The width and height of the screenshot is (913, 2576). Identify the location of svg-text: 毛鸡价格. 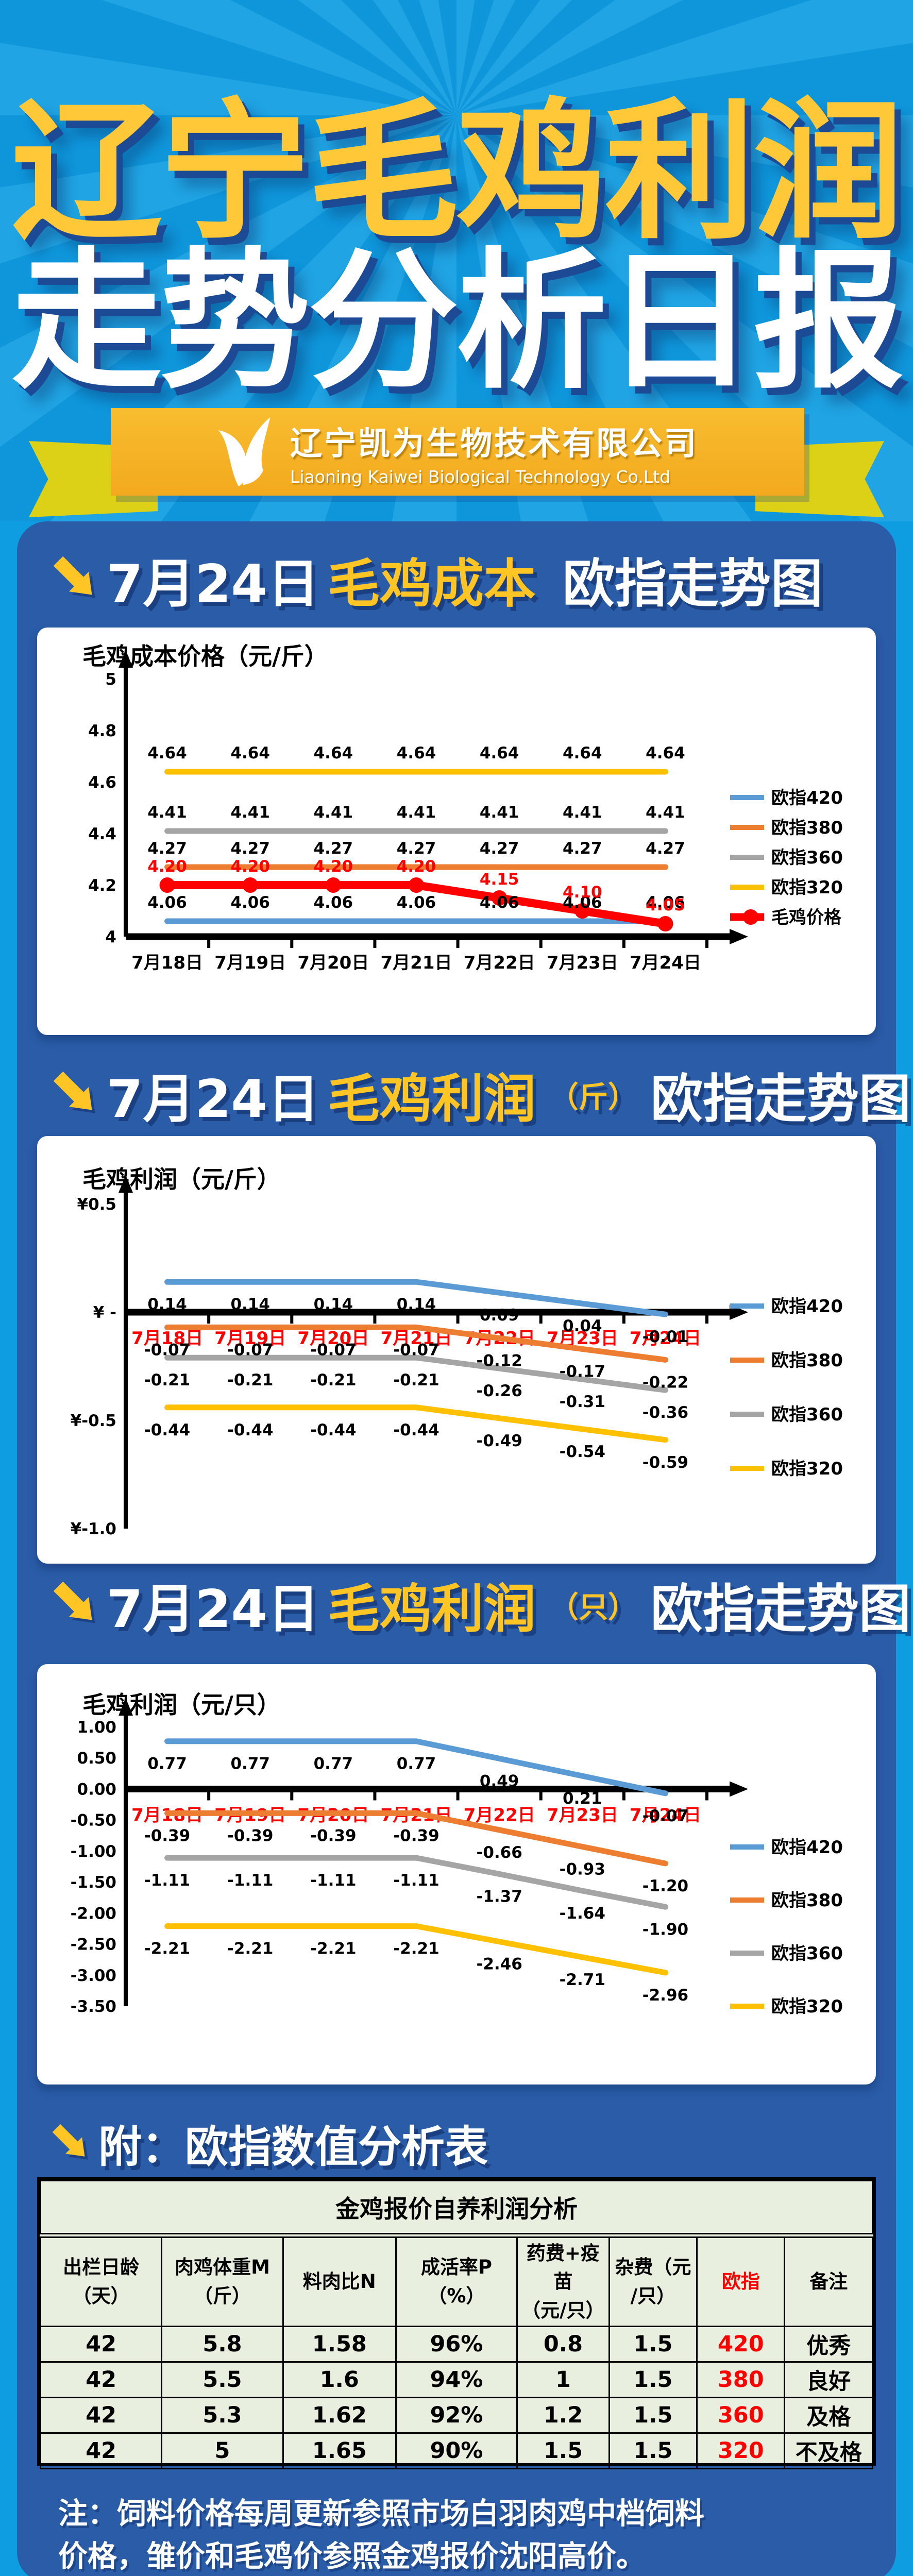
(806, 917).